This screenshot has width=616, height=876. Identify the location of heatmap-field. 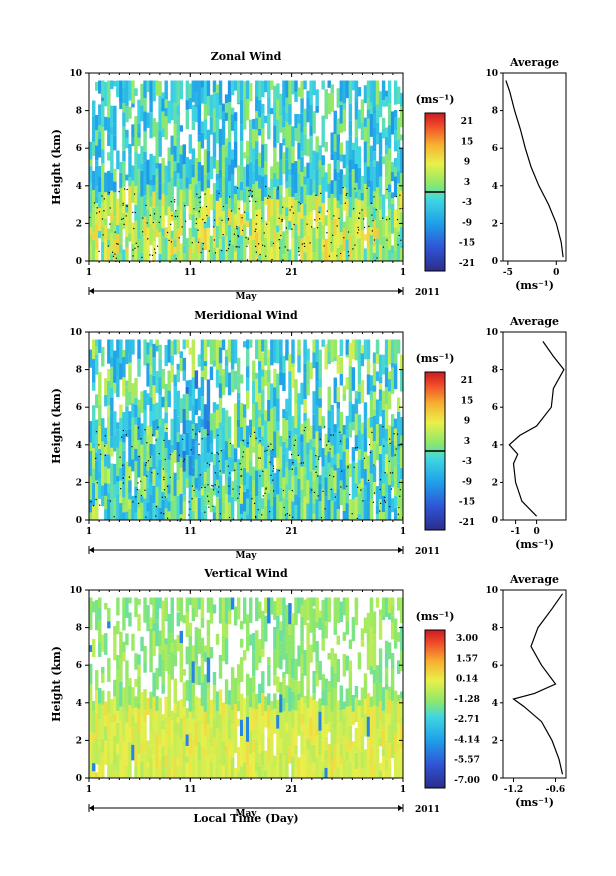
(246, 170).